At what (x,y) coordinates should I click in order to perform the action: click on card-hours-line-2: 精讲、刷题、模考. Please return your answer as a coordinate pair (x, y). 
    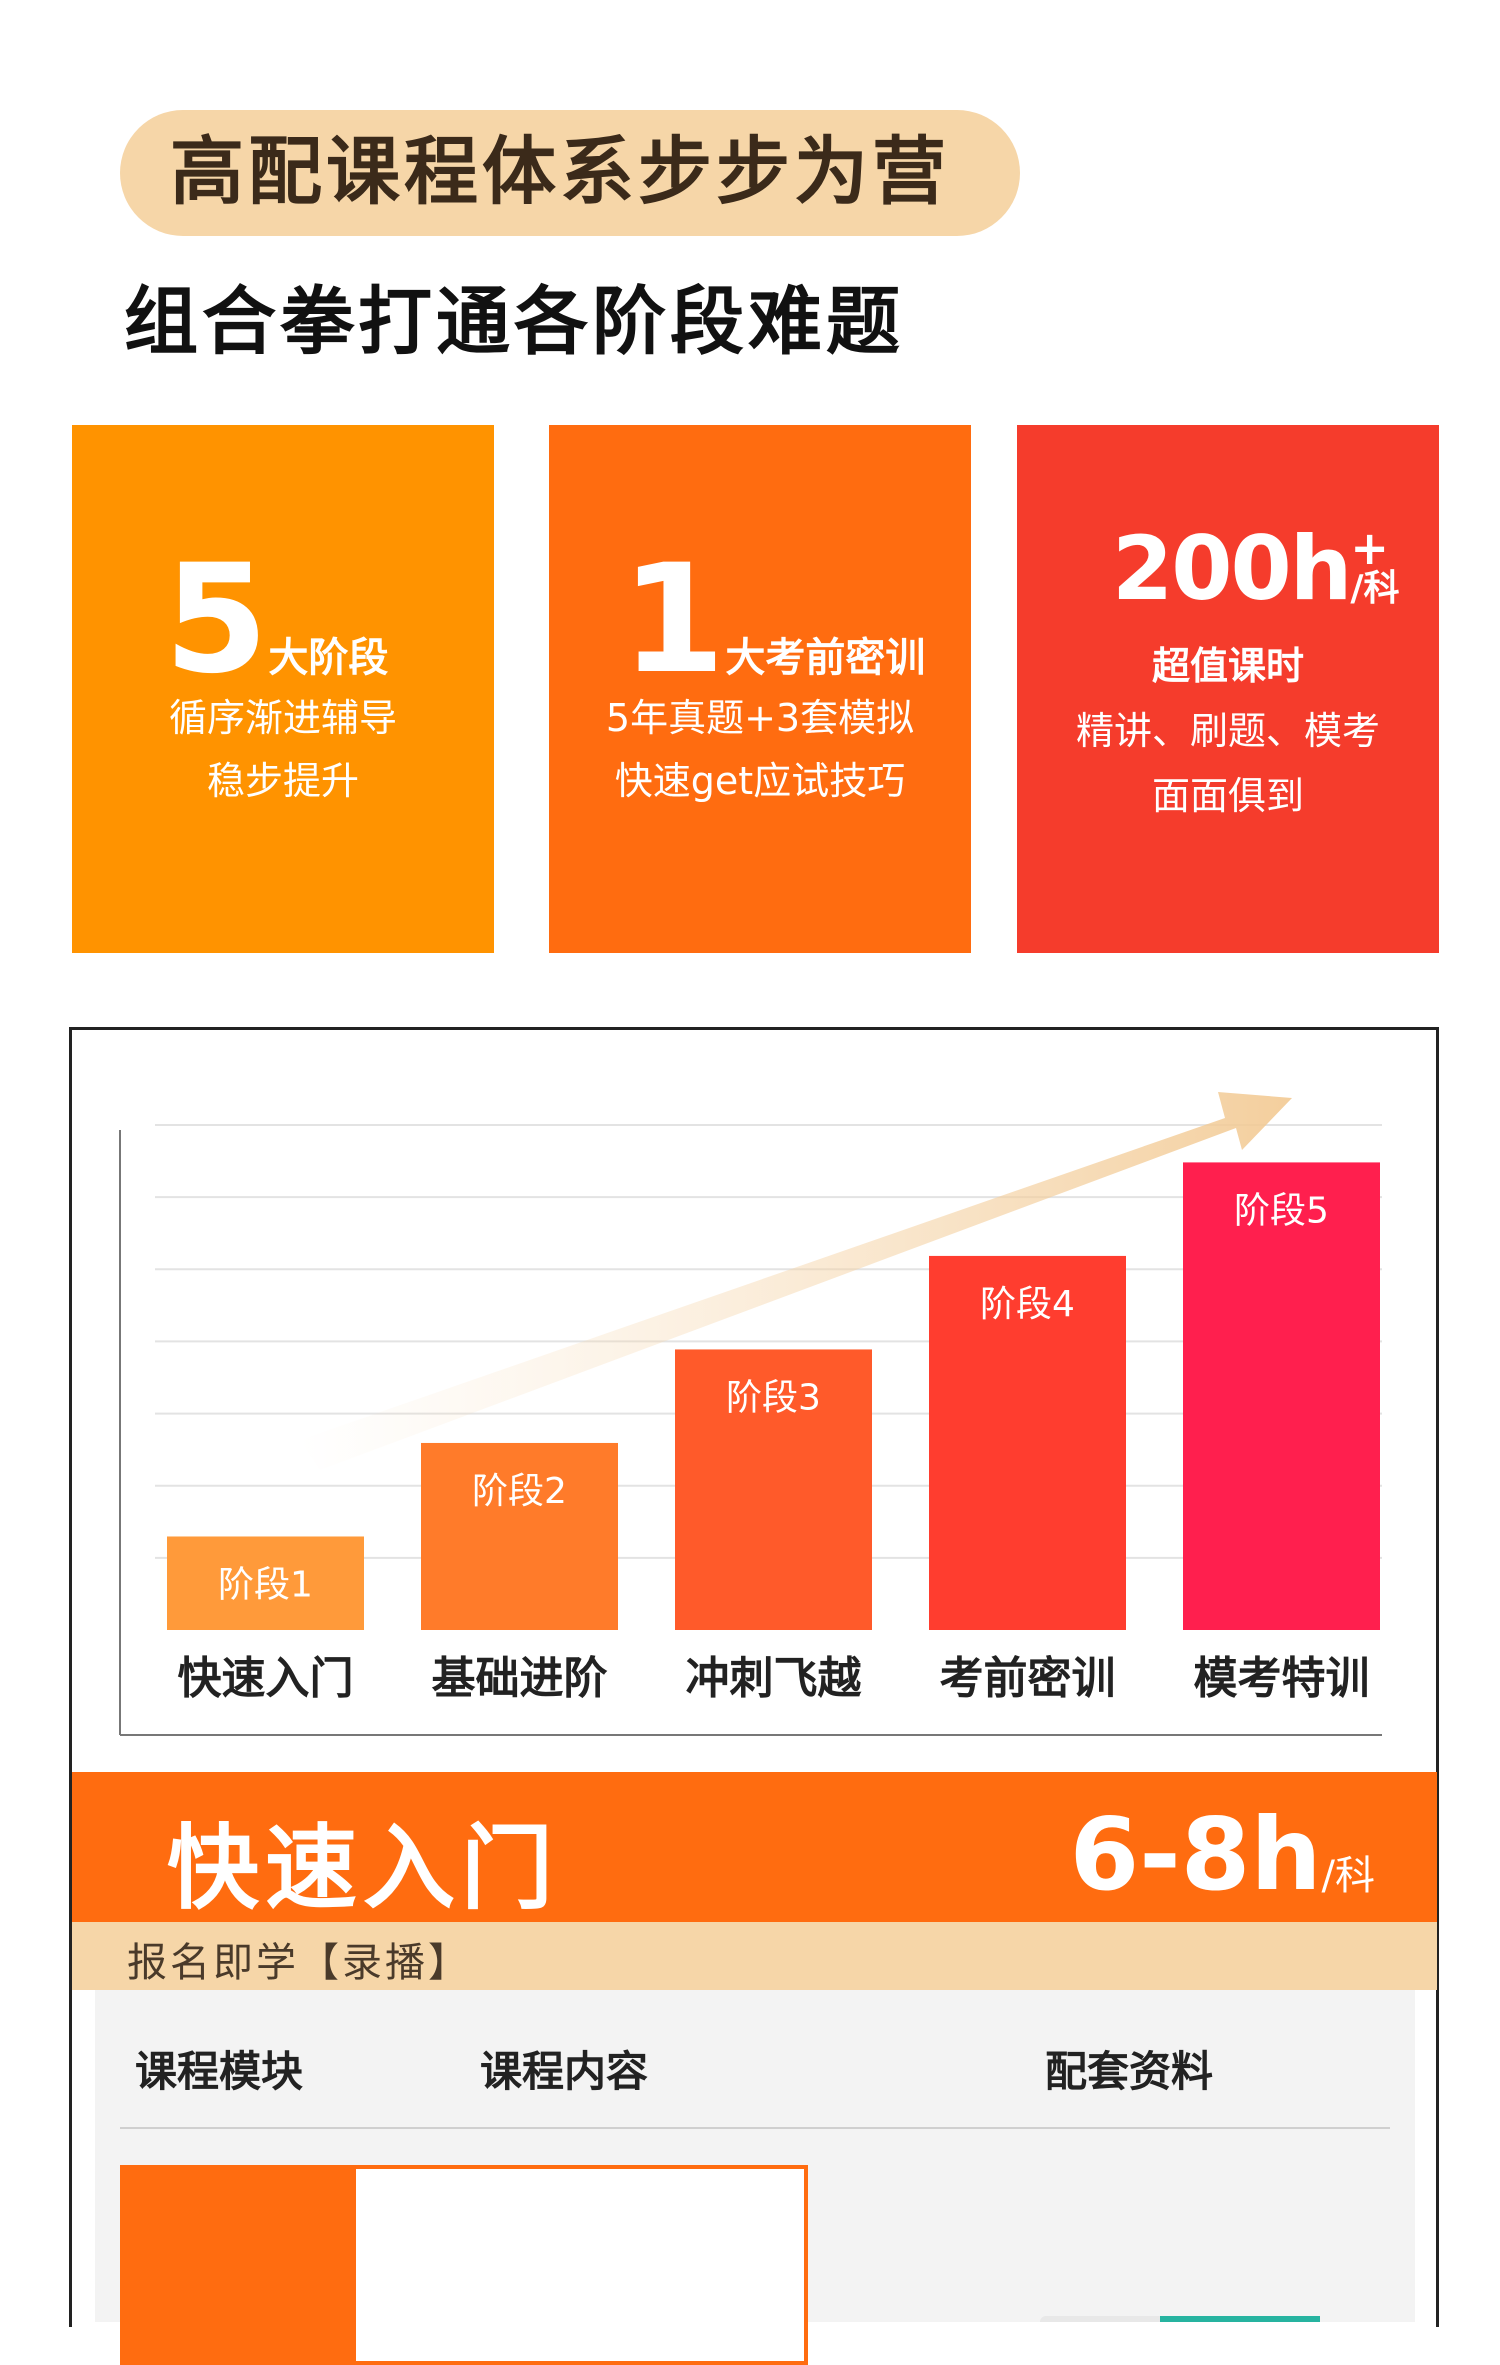
    Looking at the image, I should click on (1227, 731).